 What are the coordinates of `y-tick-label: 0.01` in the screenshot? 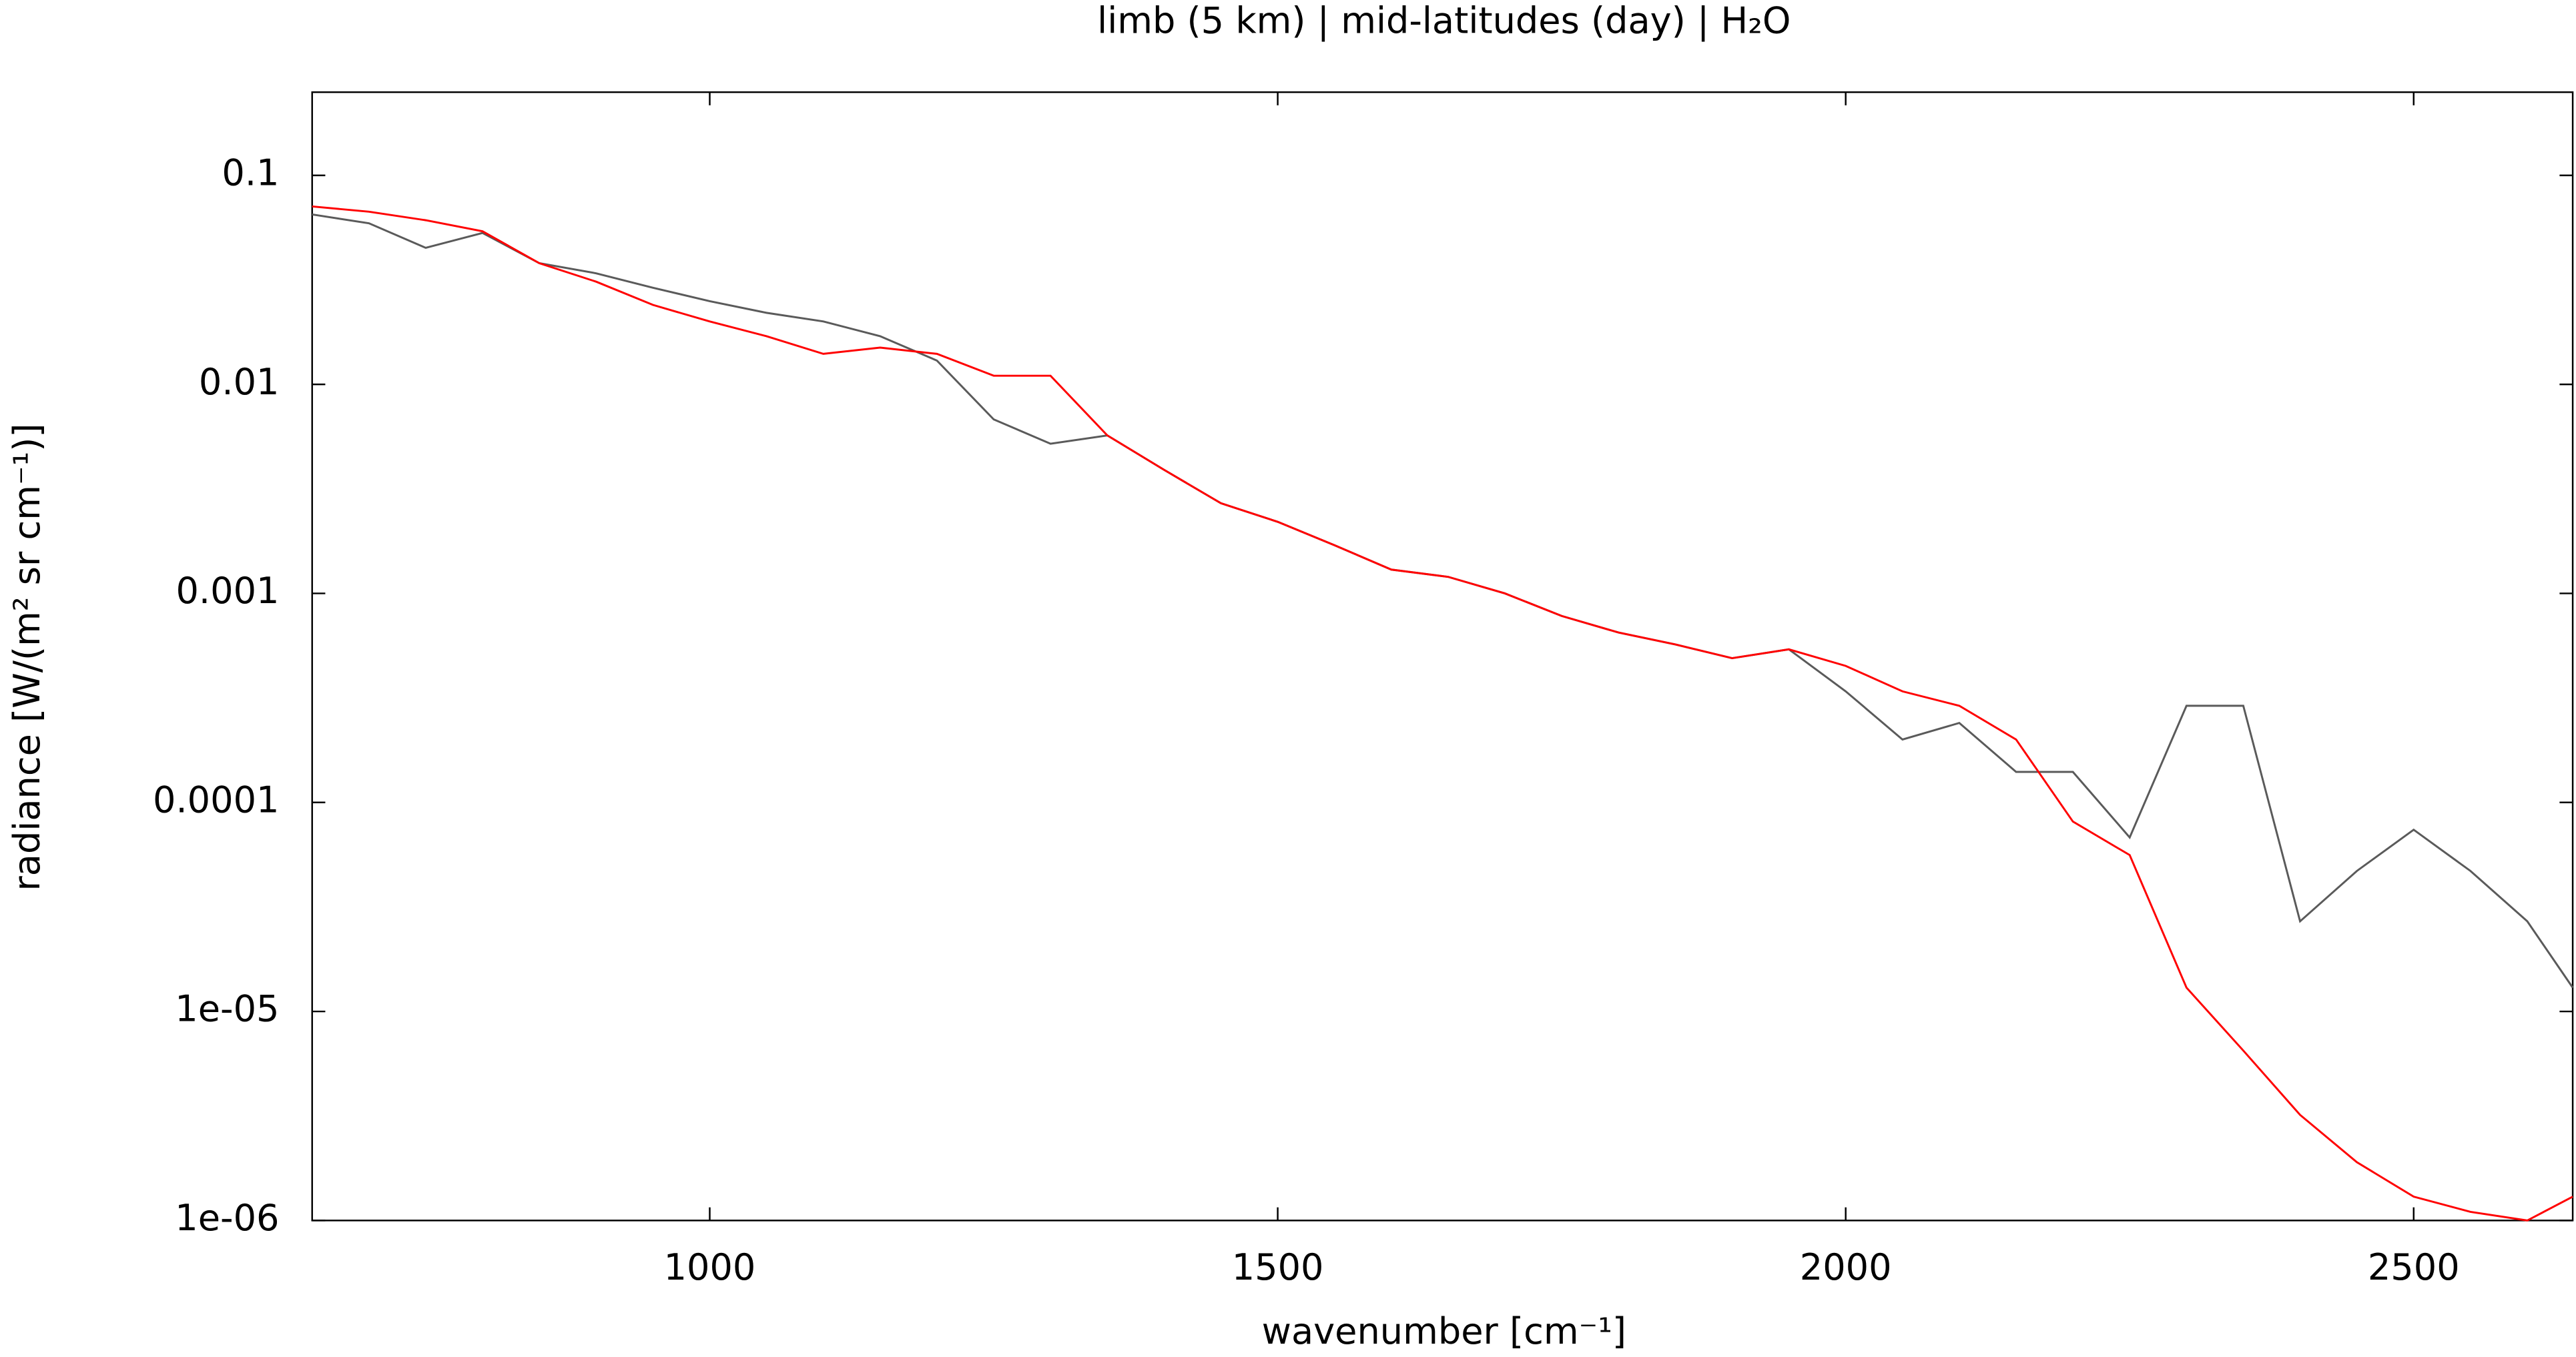 It's located at (239, 382).